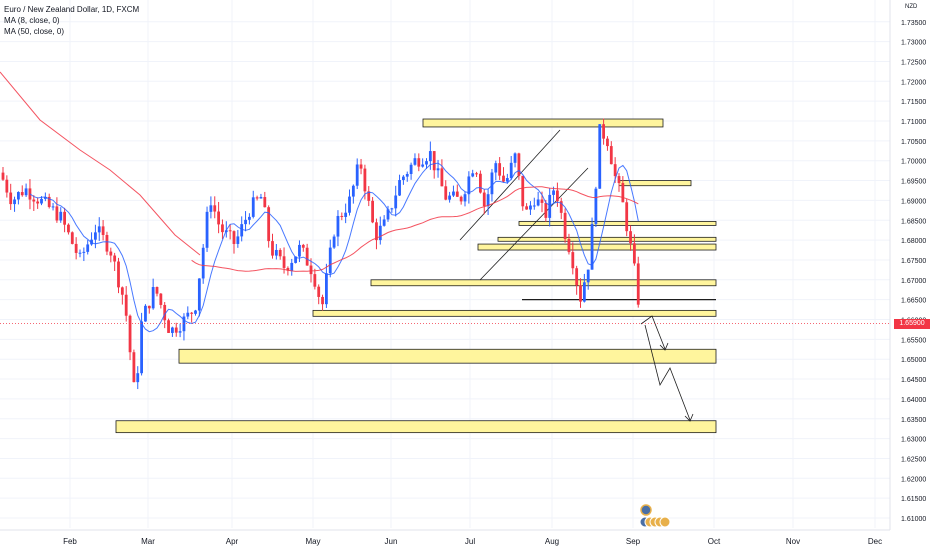 The width and height of the screenshot is (932, 550). Describe the element at coordinates (34, 31) in the screenshot. I see `indicator-ma-slow: MA (50, close, 0)` at that location.